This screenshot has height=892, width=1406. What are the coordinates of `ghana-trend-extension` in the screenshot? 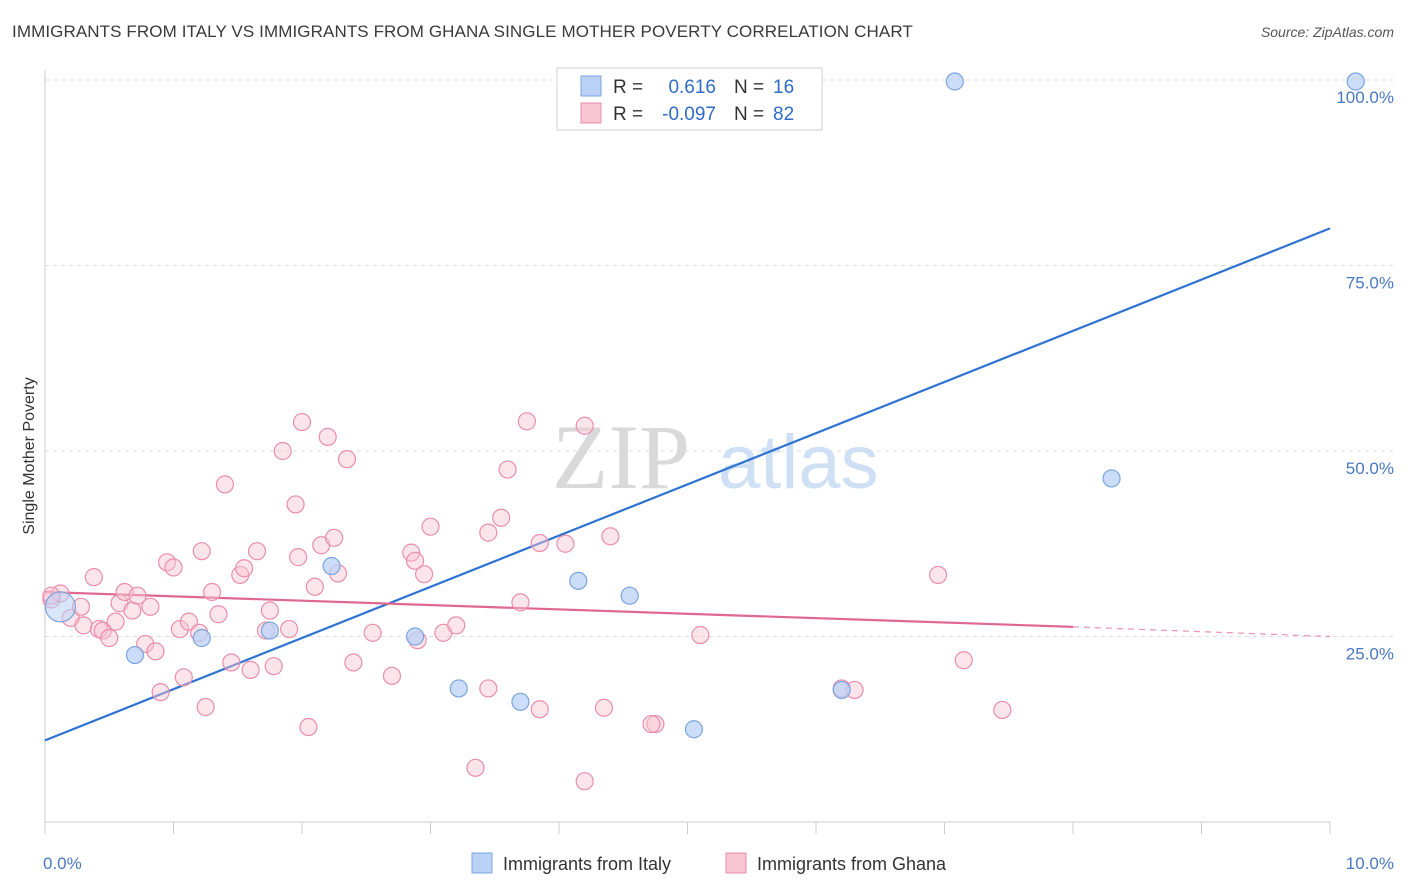 It's located at (1201, 632).